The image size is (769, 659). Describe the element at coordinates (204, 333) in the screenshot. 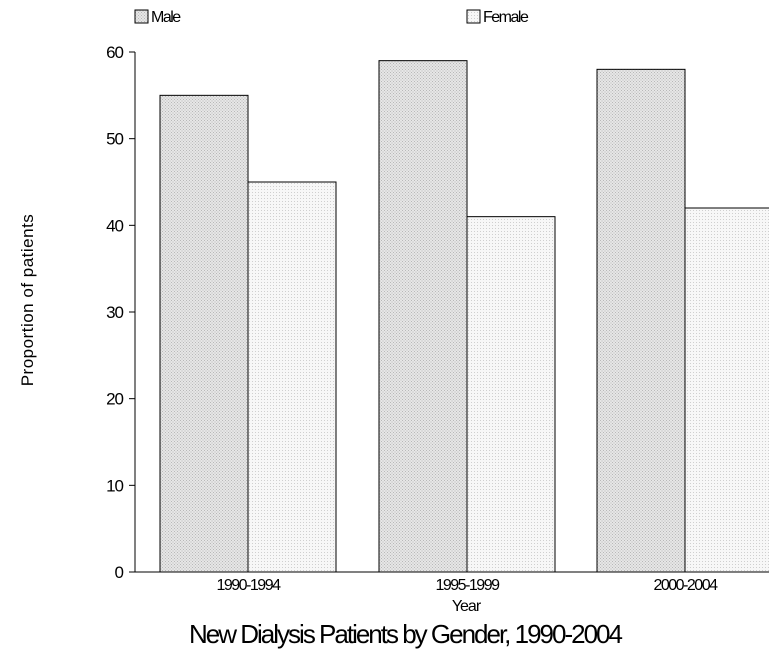

I see `bar-male-1990-1994` at that location.